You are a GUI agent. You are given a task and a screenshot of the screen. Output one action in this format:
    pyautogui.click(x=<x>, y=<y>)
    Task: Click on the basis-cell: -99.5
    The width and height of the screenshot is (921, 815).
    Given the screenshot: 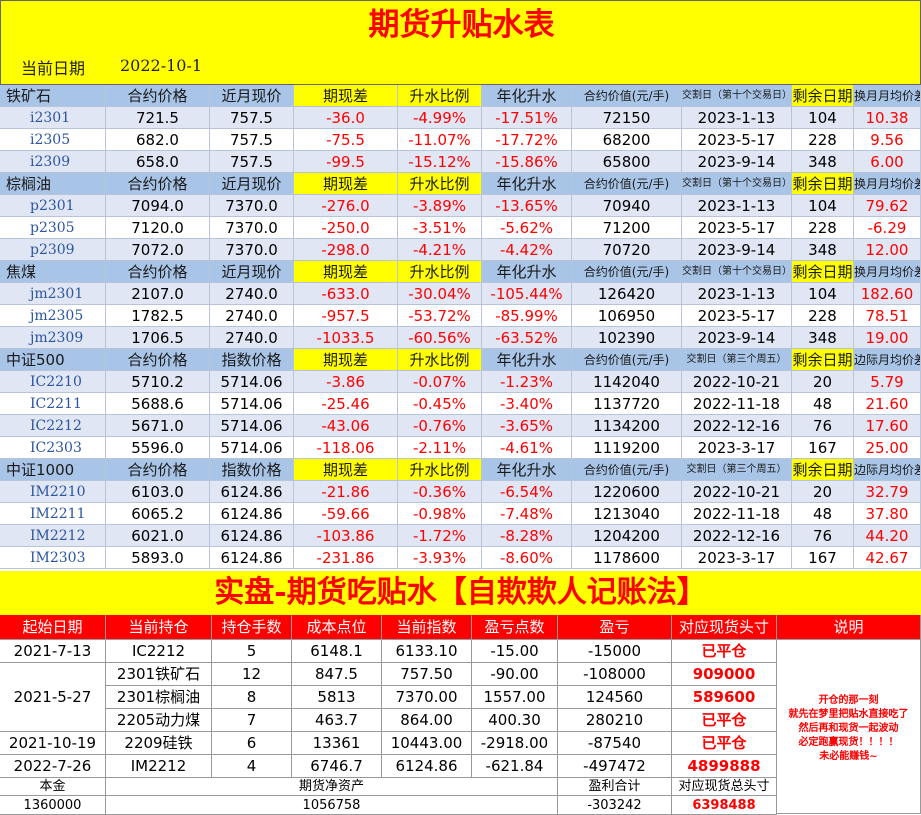 What is the action you would take?
    pyautogui.click(x=346, y=162)
    